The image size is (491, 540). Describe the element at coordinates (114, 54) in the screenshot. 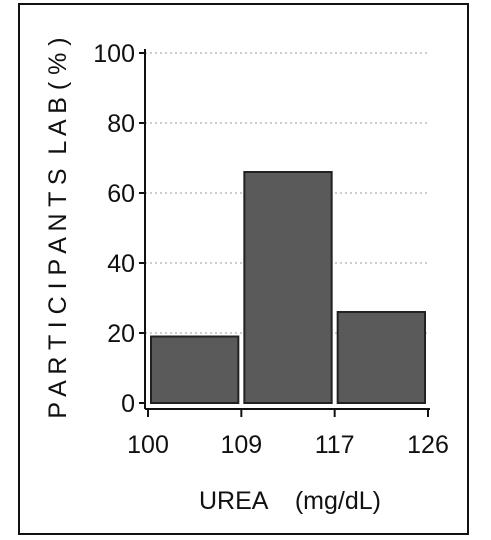

I see `y-tick-label: 100` at that location.